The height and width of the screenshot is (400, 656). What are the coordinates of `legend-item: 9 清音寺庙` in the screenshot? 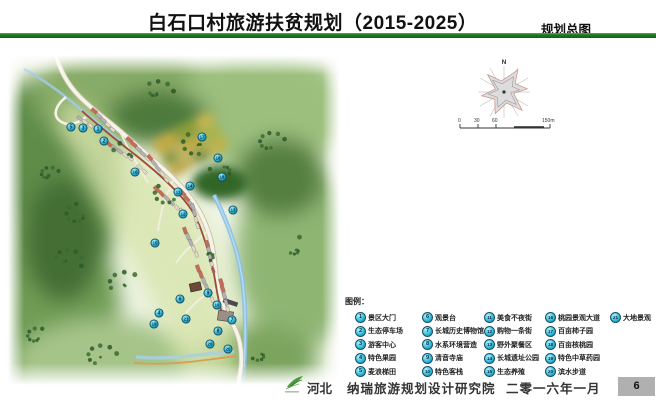 It's located at (453, 358).